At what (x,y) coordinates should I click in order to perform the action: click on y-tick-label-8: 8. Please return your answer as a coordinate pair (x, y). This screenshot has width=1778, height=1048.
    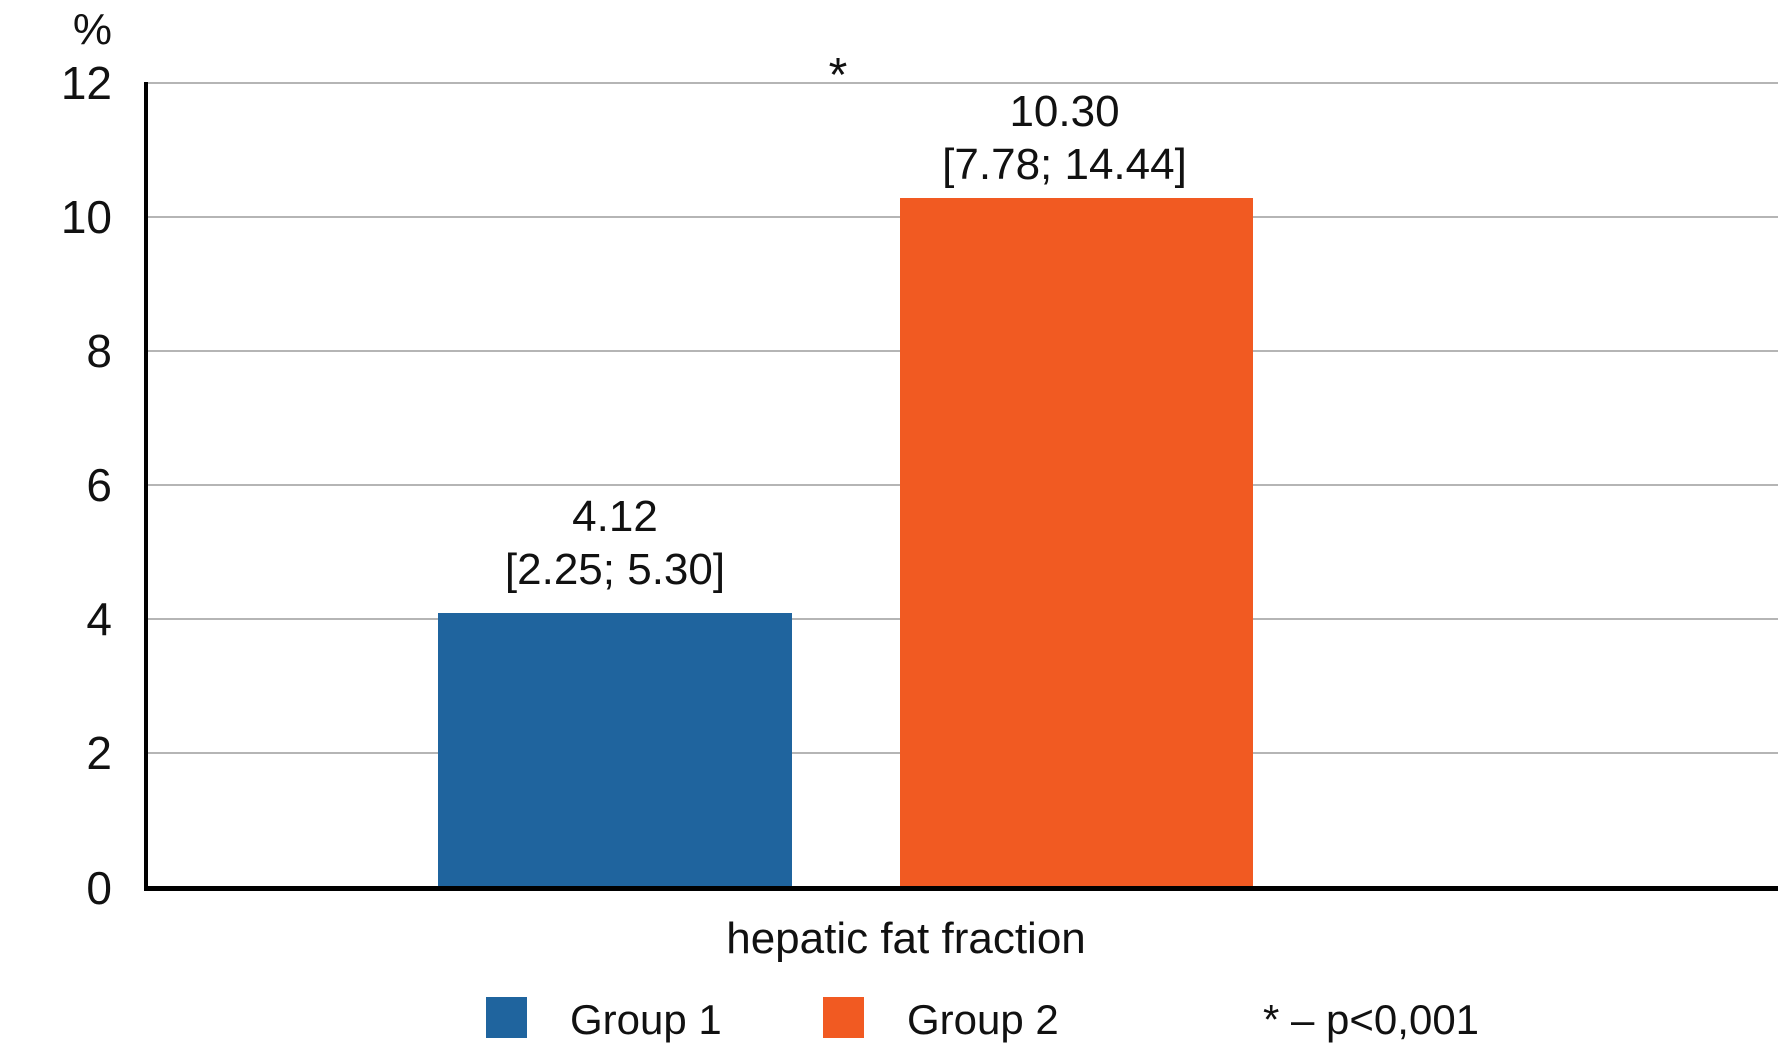
    Looking at the image, I should click on (99, 351).